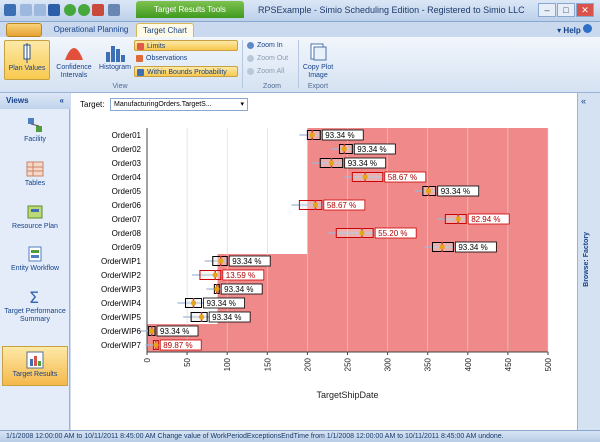 This screenshot has width=600, height=442. I want to click on row-label: Order02, so click(127, 149).